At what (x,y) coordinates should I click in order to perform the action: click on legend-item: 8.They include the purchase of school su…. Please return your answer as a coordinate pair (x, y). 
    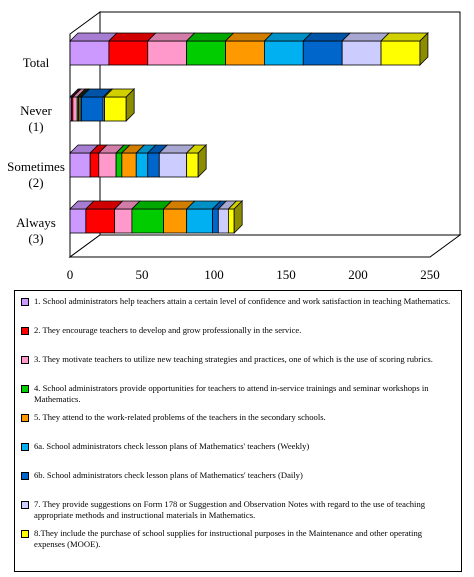
    Looking at the image, I should click on (238, 542).